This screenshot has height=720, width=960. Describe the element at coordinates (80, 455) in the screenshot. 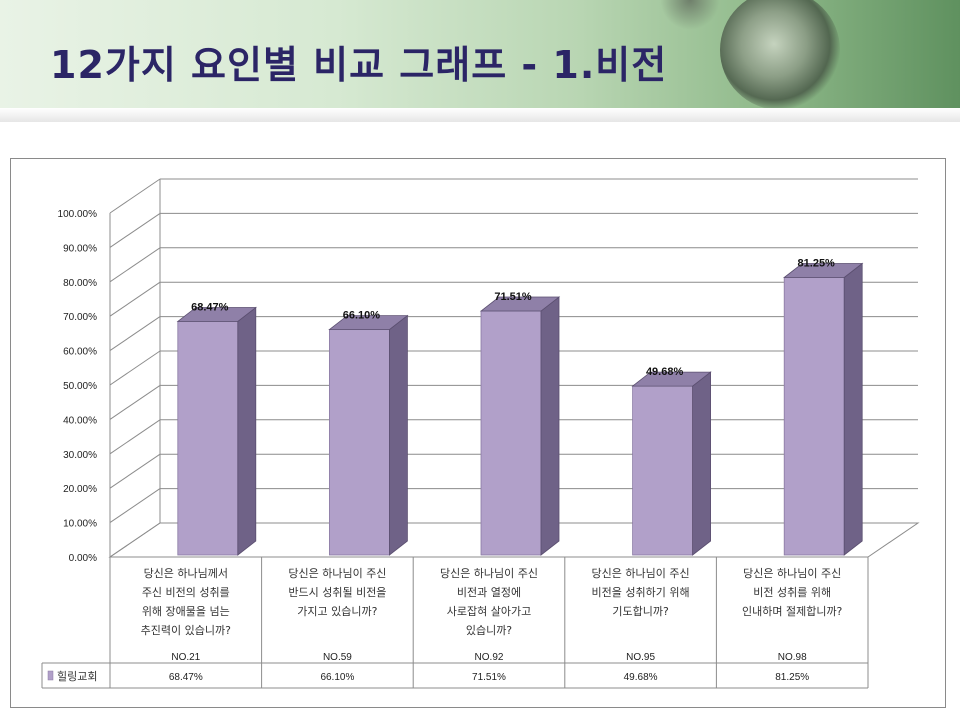

I see `y-tick-label: 30.00%` at that location.